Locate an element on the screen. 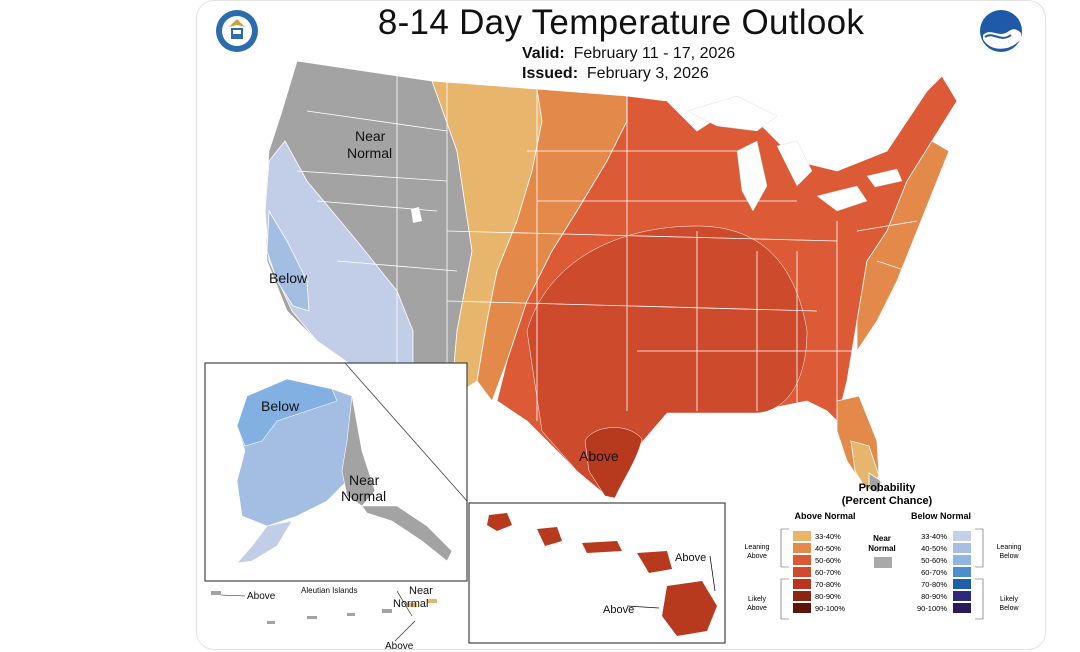 The width and height of the screenshot is (1080, 652). legend-subtitle: (Percent Chance) is located at coordinates (887, 501).